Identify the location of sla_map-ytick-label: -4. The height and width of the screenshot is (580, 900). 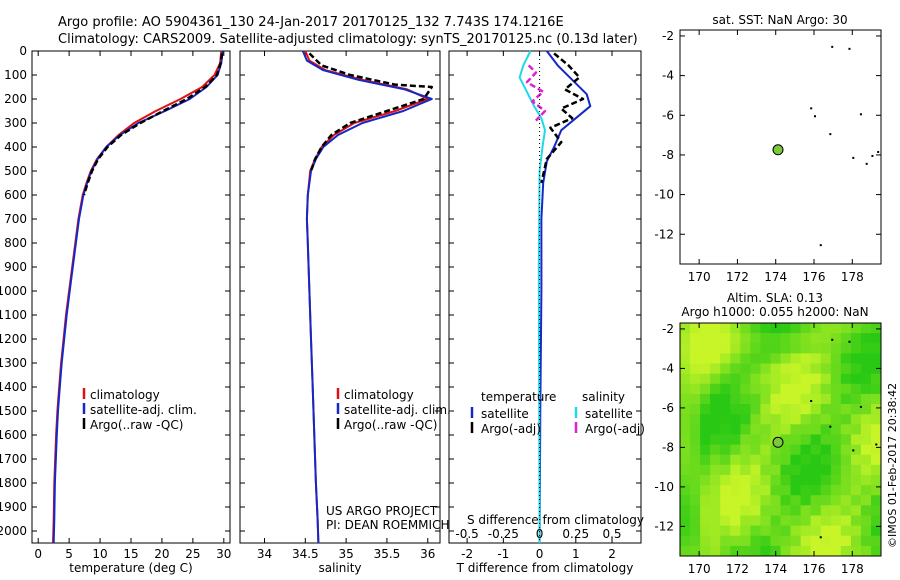
(668, 368).